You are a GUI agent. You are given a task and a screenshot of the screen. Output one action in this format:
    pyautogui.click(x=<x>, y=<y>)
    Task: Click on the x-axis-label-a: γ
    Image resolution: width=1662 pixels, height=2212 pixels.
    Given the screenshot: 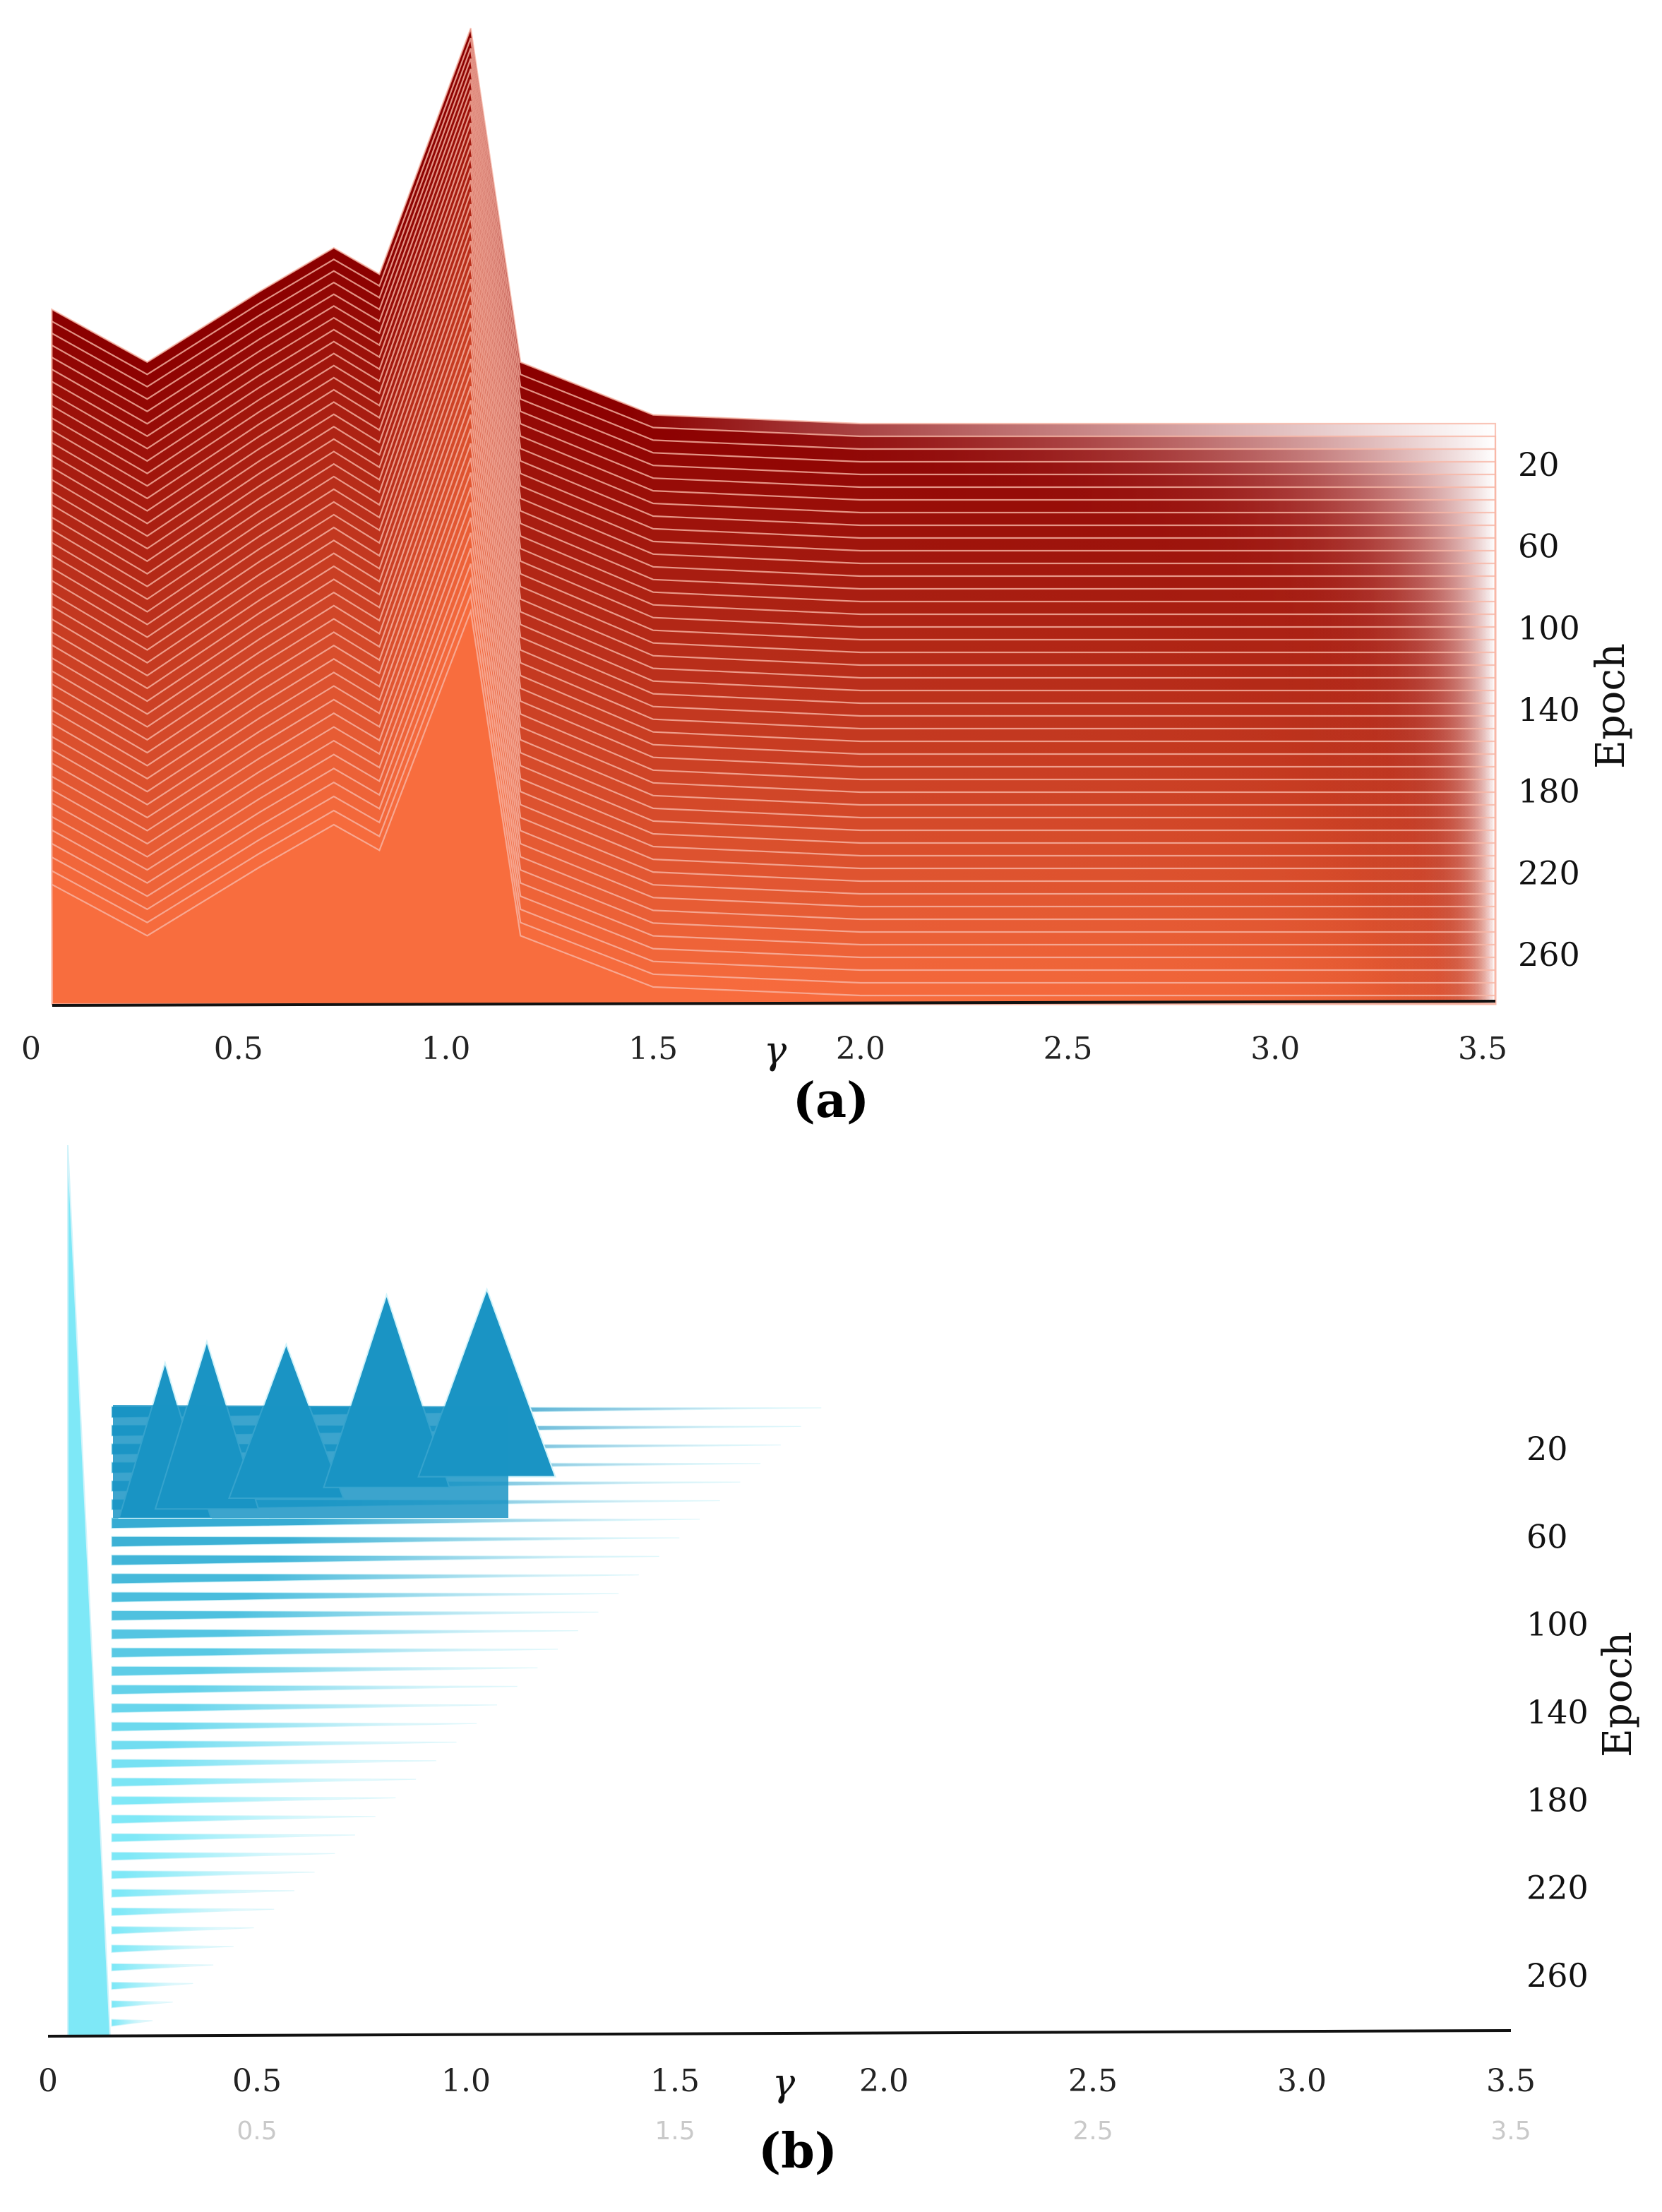 What is the action you would take?
    pyautogui.click(x=776, y=1050)
    